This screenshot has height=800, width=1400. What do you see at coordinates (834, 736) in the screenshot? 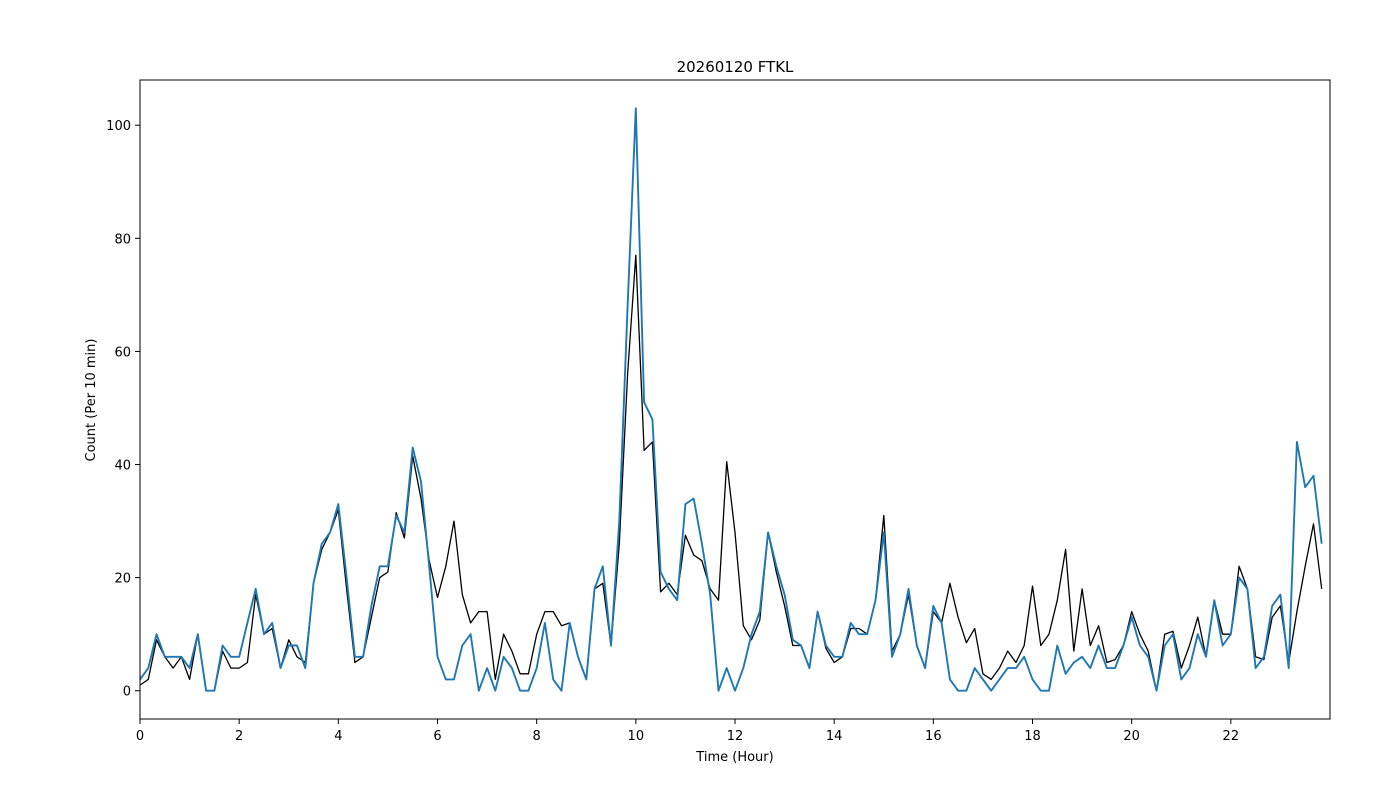
I see `x-tick-label: 14` at bounding box center [834, 736].